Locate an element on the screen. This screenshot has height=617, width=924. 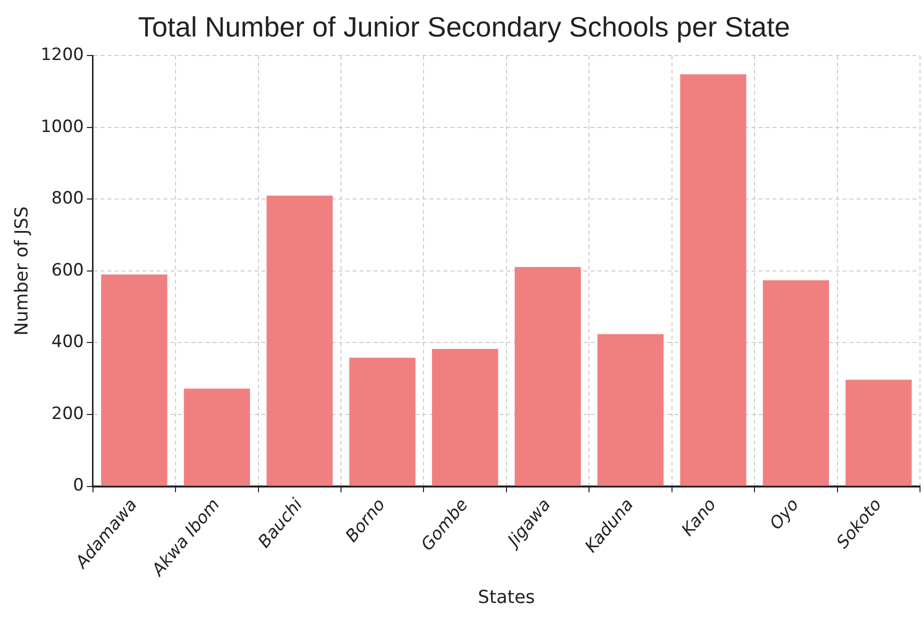
y-tick-label: 0 is located at coordinates (78, 486).